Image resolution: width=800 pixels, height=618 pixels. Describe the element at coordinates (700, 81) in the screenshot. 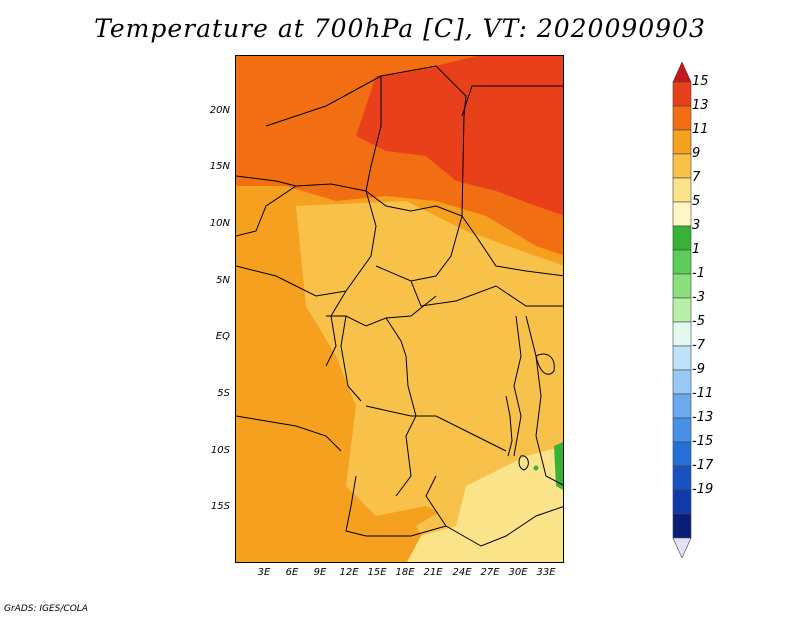

I see `colorbar-tick-label: 15` at that location.